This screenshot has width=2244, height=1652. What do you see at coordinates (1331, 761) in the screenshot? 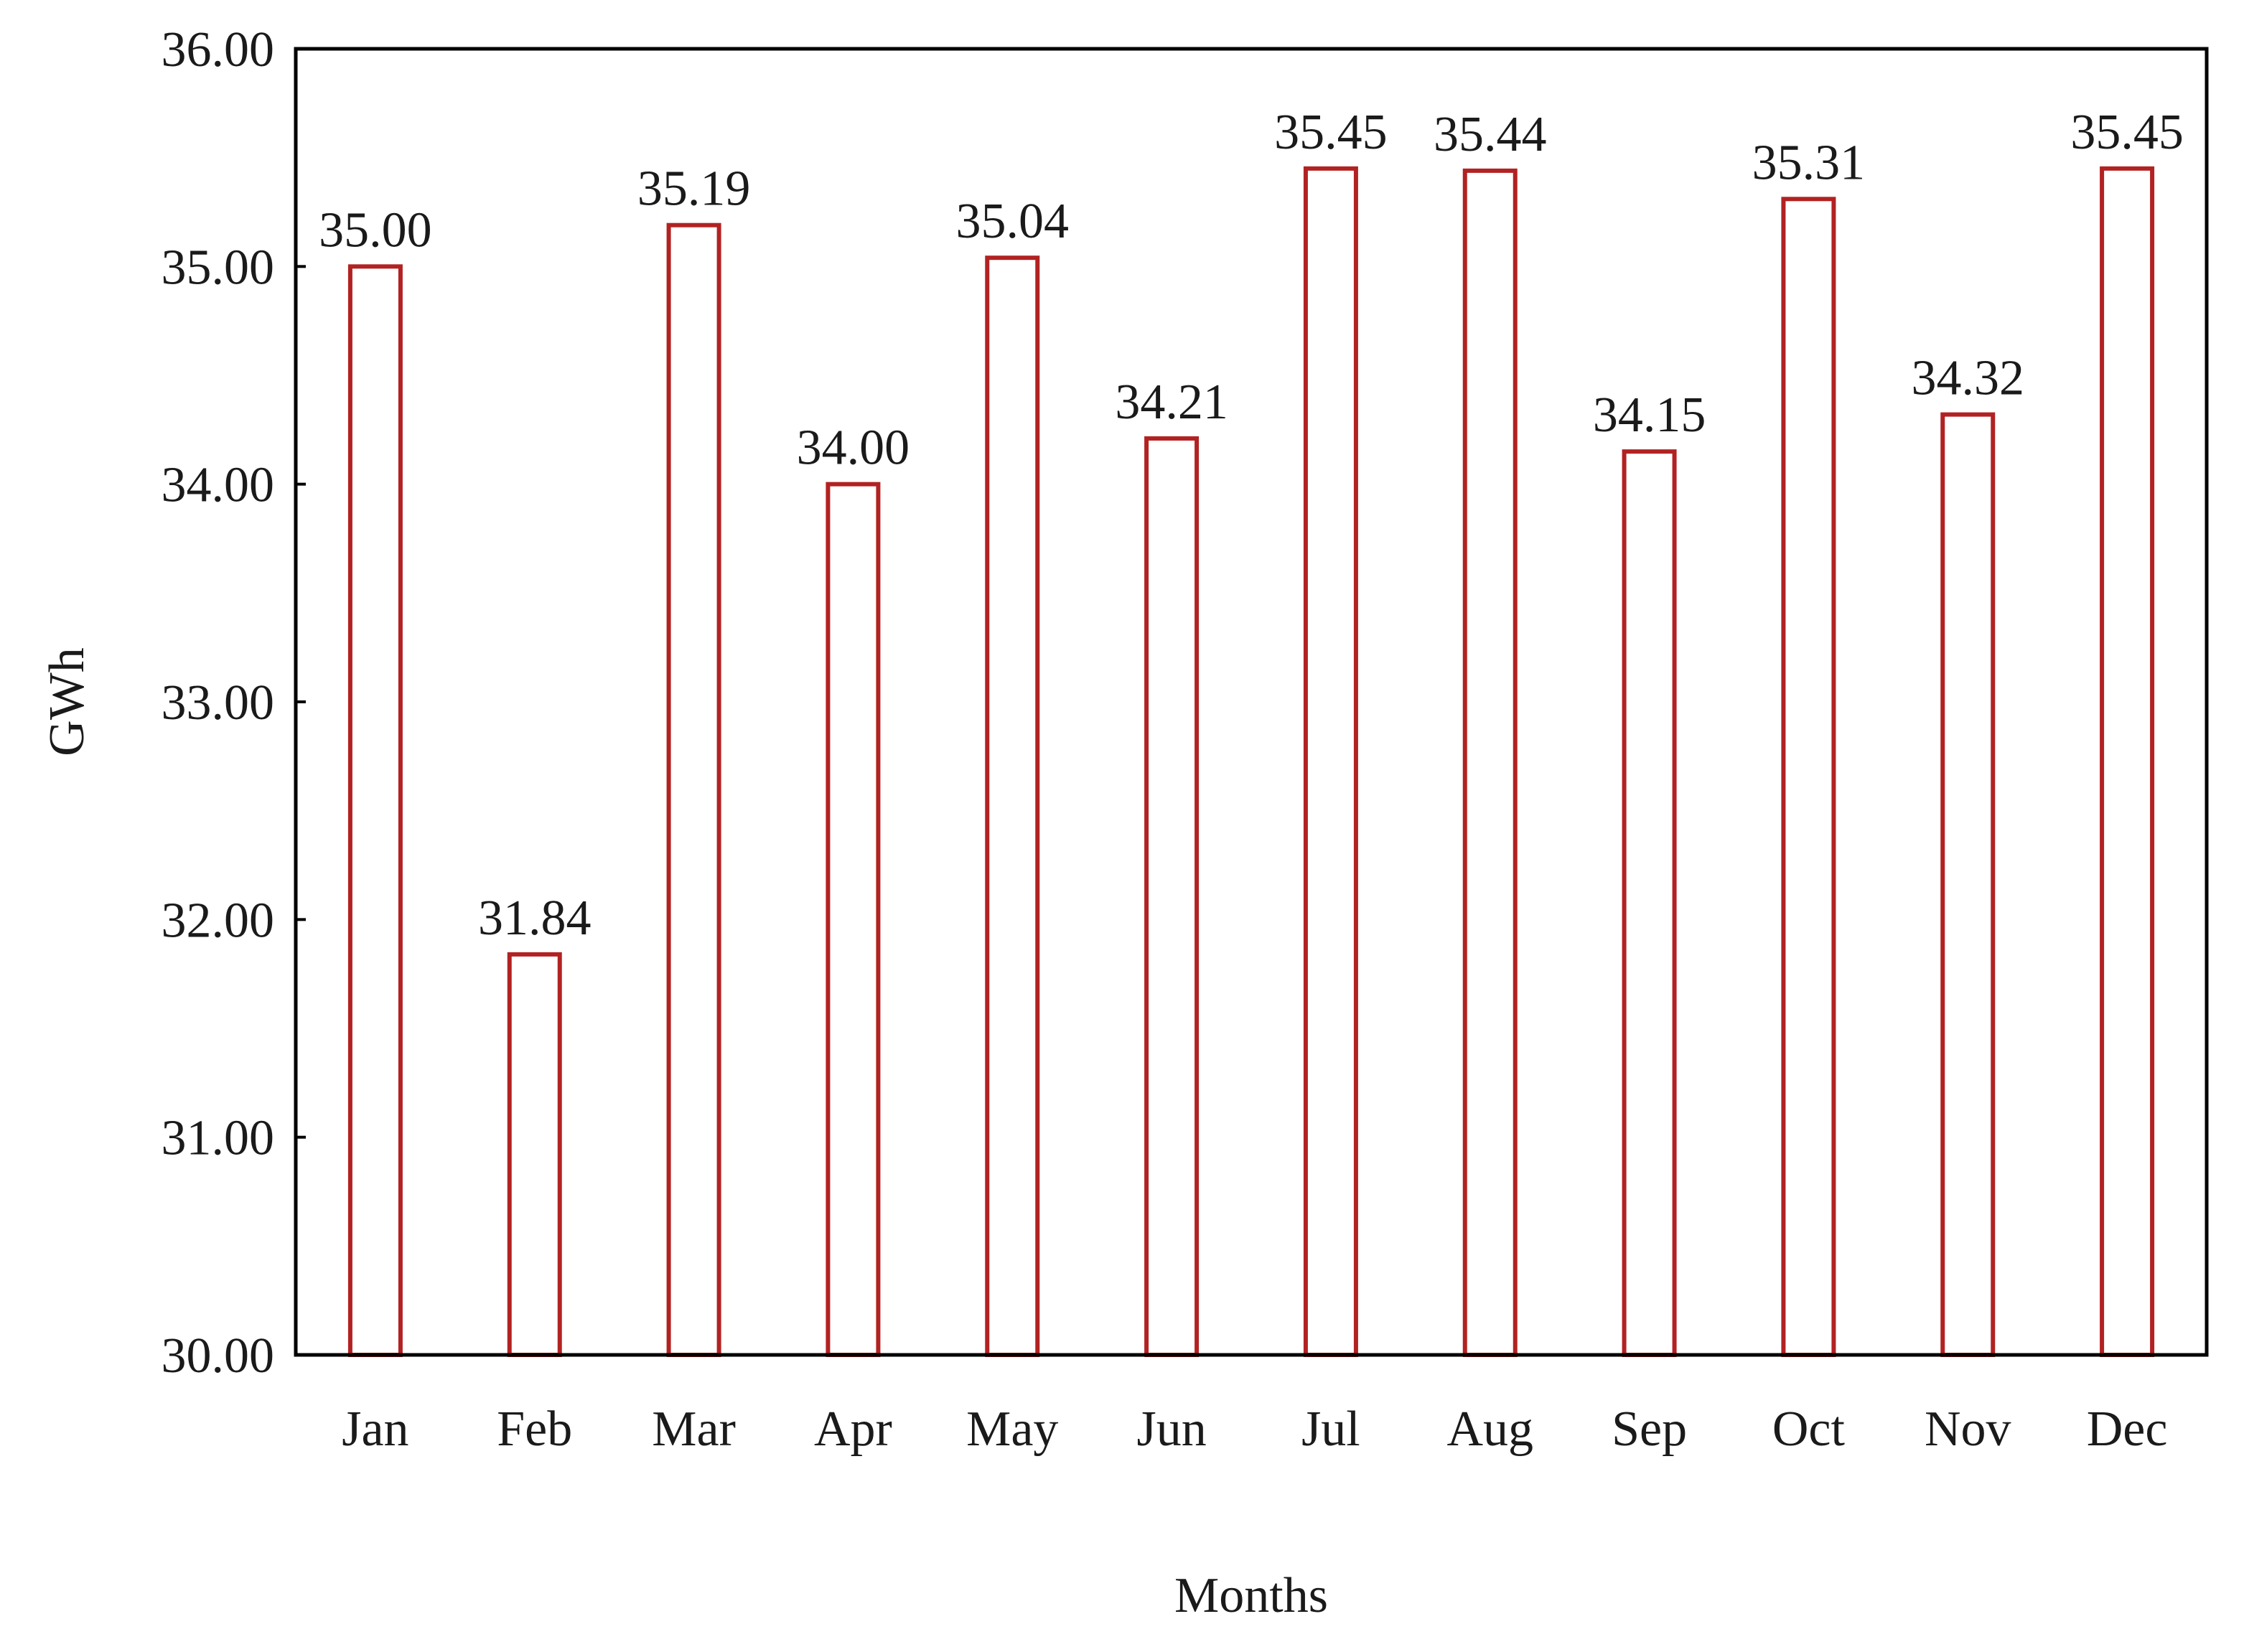
I see `bar-jul` at bounding box center [1331, 761].